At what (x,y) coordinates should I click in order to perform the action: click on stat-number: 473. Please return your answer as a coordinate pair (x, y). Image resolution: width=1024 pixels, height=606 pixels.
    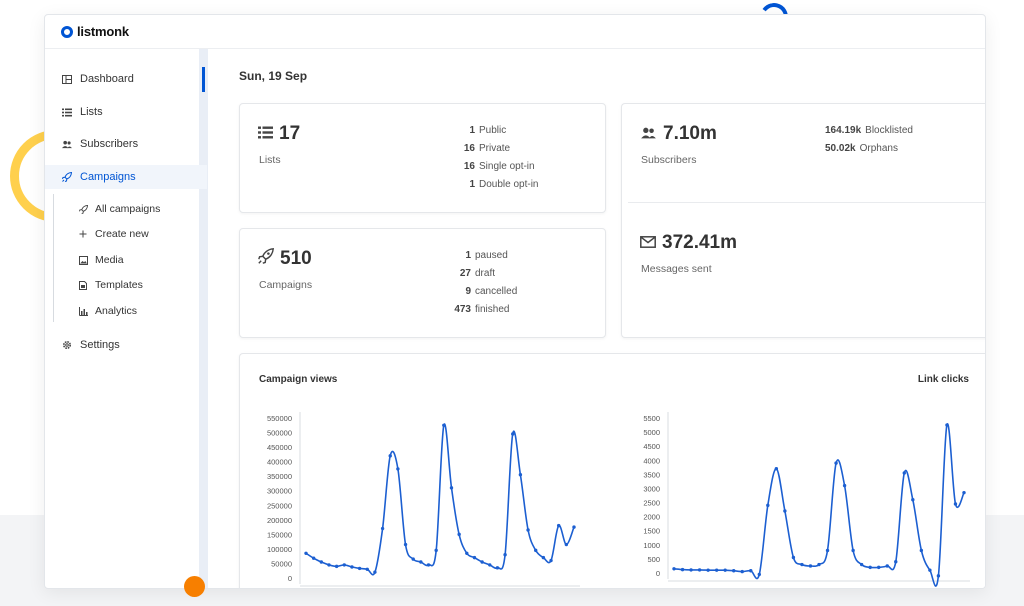
    Looking at the image, I should click on (462, 309).